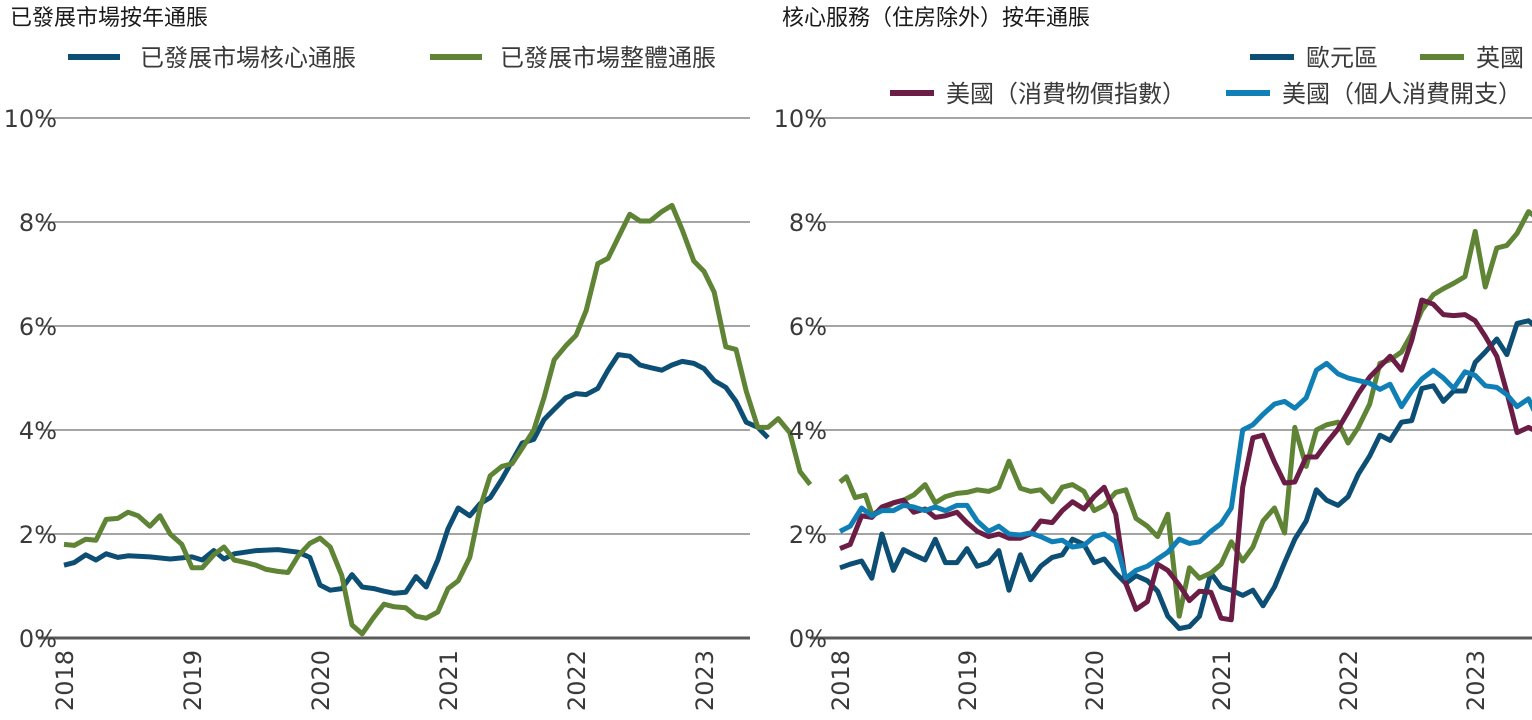 Image resolution: width=1532 pixels, height=720 pixels. What do you see at coordinates (1402, 94) in the screenshot?
I see `legend-label-us-pce: 美國（個人消費開支）` at bounding box center [1402, 94].